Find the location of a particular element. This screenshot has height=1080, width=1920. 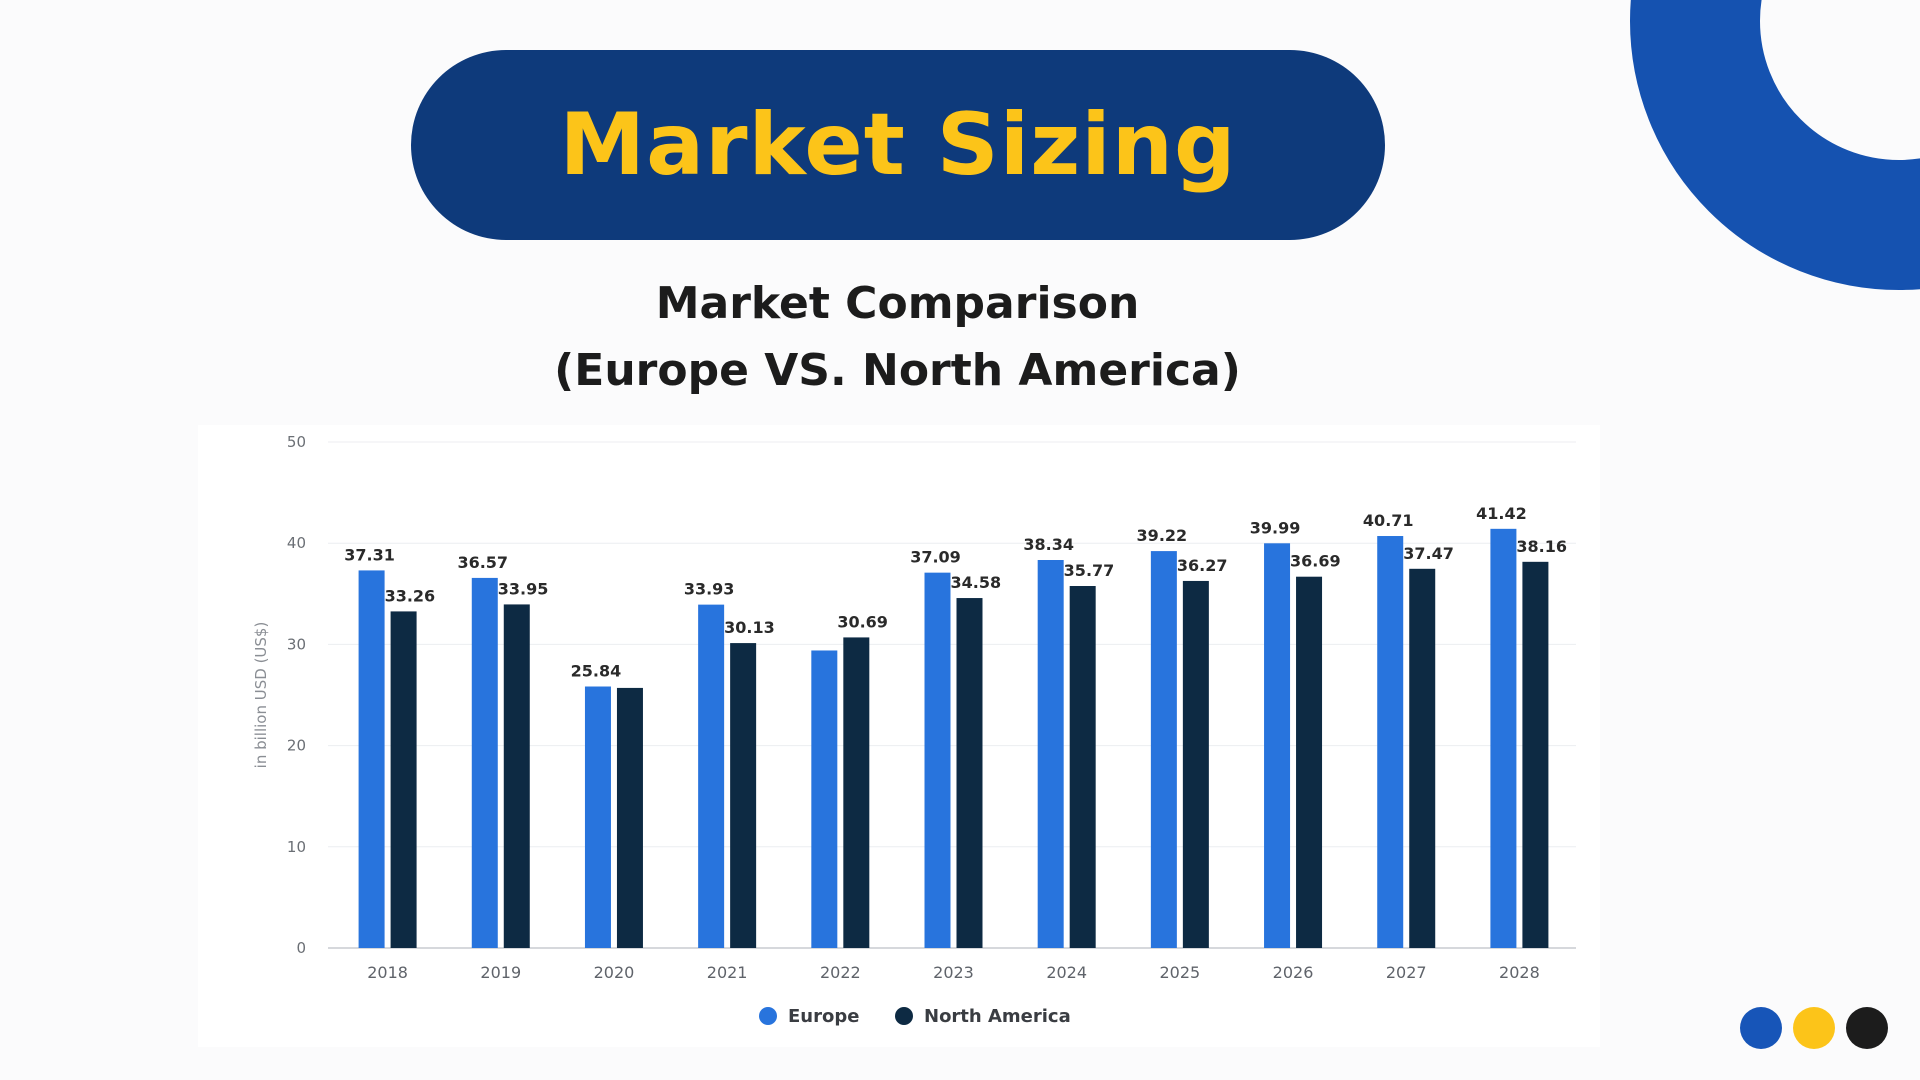

data-label: 36.57 is located at coordinates (482, 562).